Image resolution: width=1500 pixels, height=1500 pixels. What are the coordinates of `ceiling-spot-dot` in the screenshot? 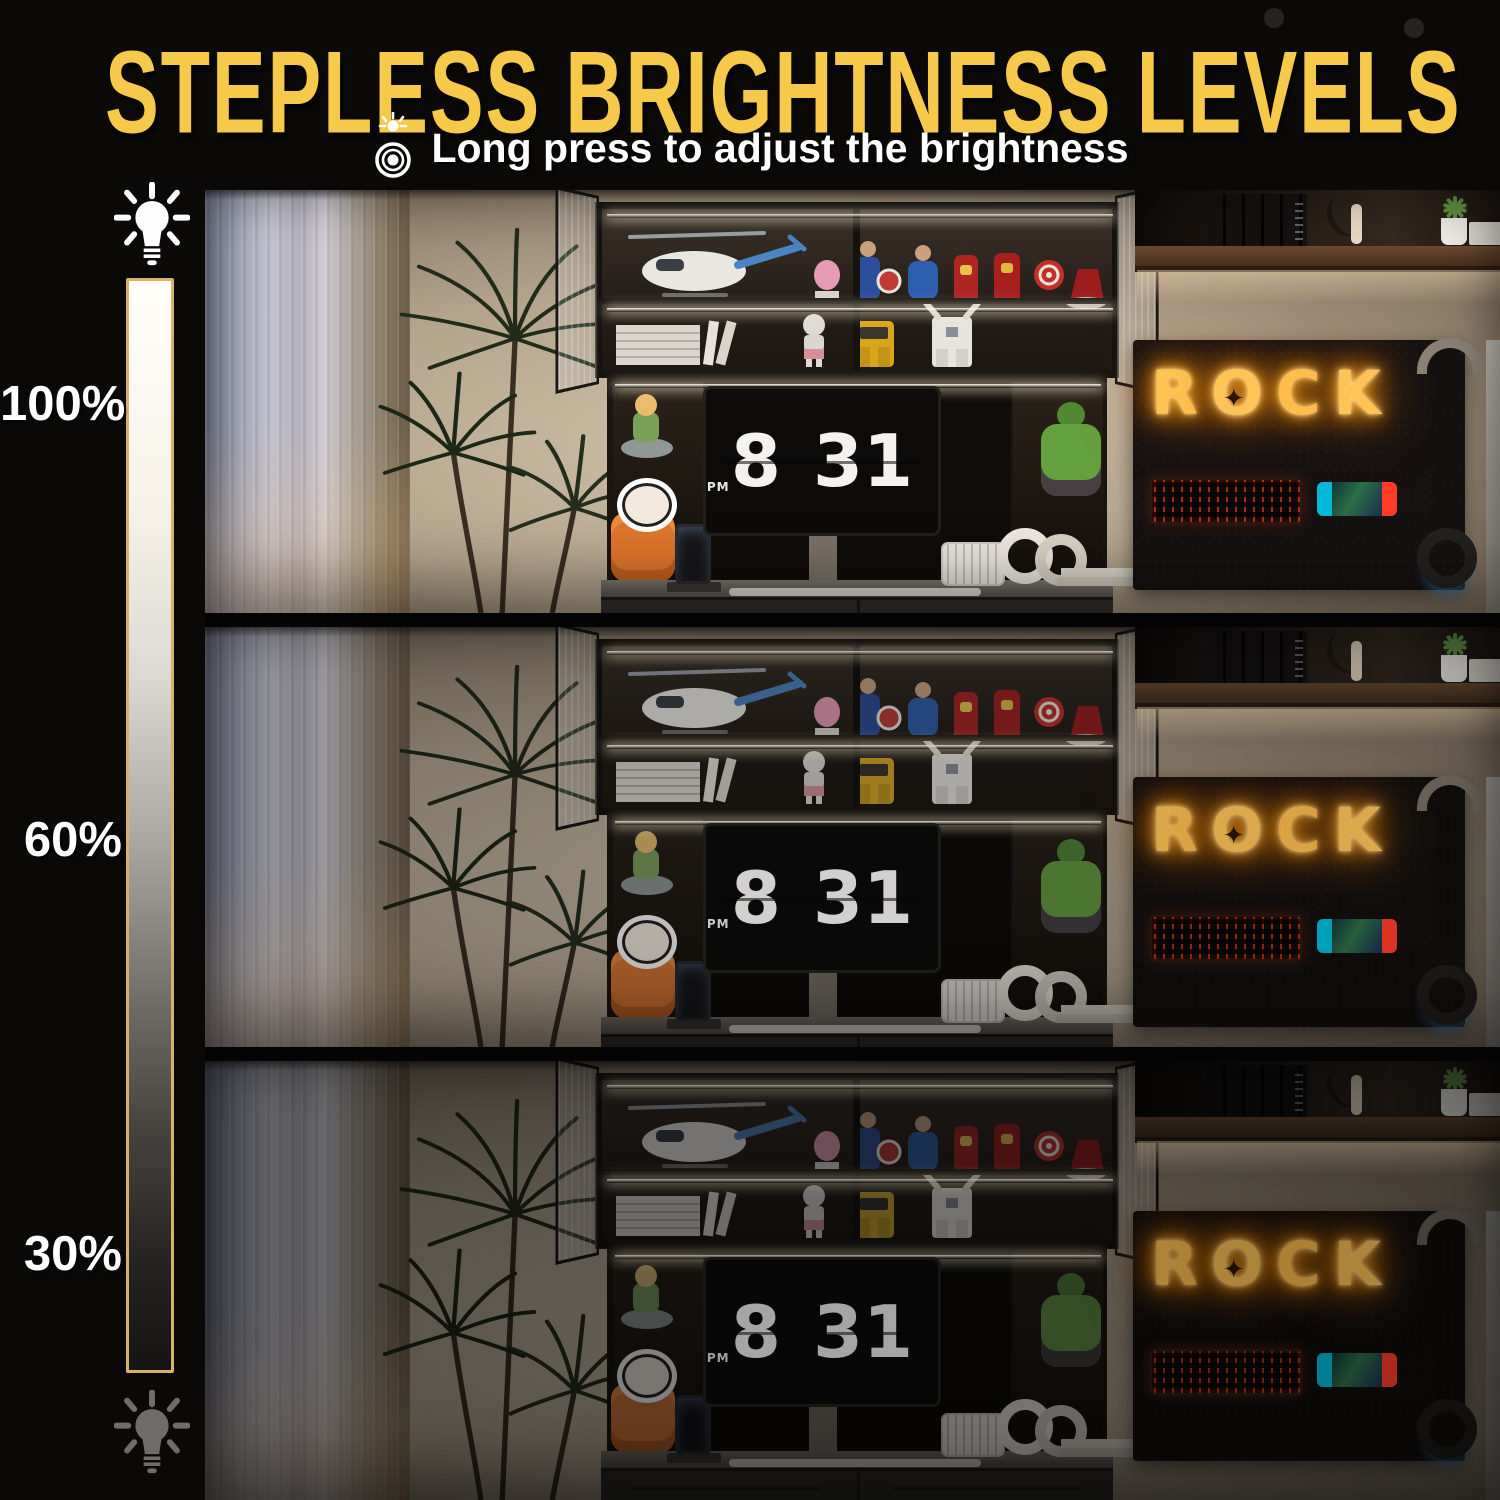 It's located at (1274, 18).